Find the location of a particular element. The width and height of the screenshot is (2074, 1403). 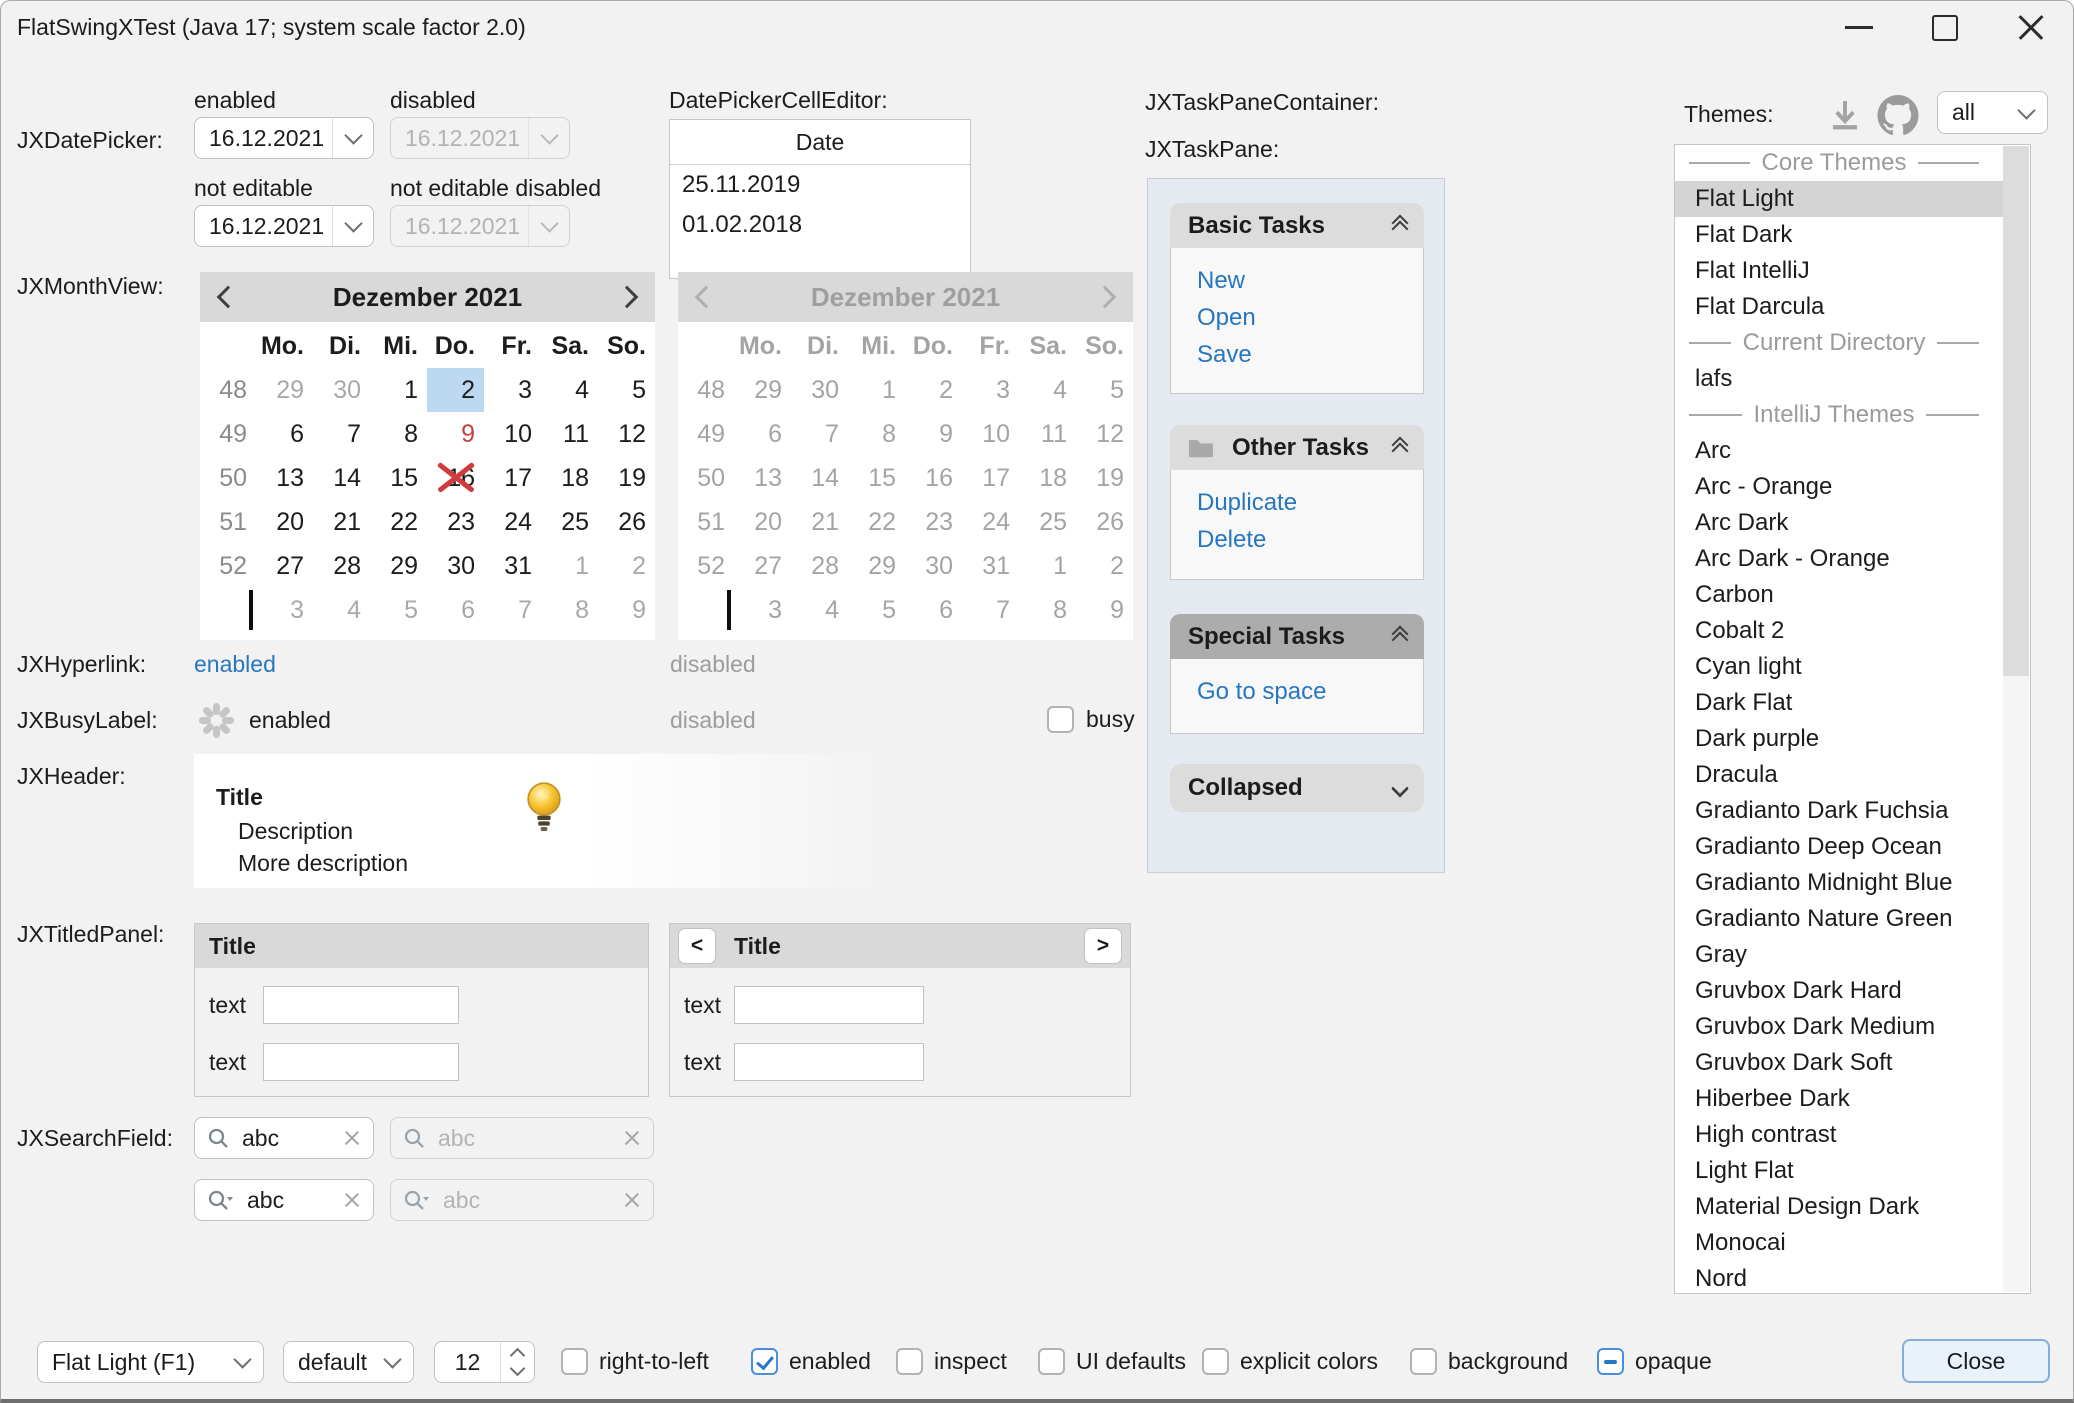

theme-list-item-dark-purple: Dark purple is located at coordinates (1757, 738).